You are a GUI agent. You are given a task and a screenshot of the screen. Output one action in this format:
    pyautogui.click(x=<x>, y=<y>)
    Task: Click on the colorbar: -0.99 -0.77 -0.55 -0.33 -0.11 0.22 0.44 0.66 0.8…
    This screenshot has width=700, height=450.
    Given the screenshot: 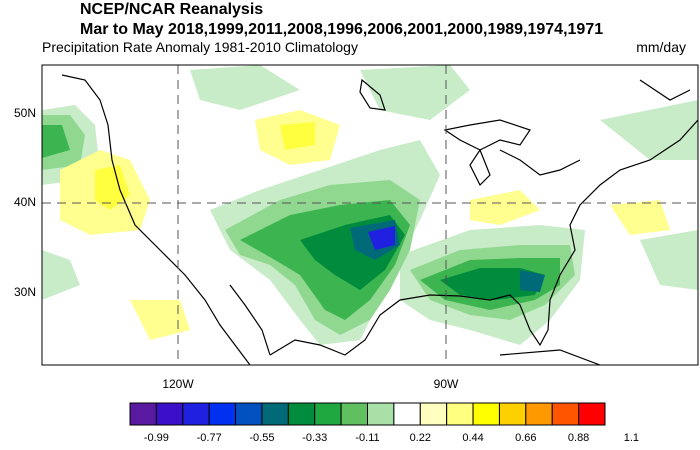 What is the action you would take?
    pyautogui.click(x=384, y=423)
    